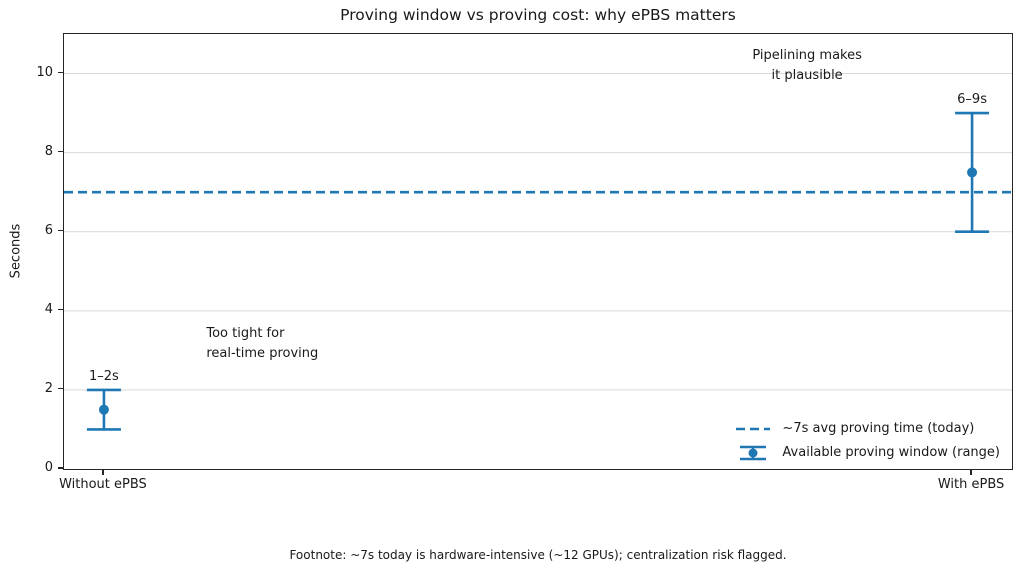  I want to click on annotation-pipelining: Pipelining makes it plausible, so click(807, 65).